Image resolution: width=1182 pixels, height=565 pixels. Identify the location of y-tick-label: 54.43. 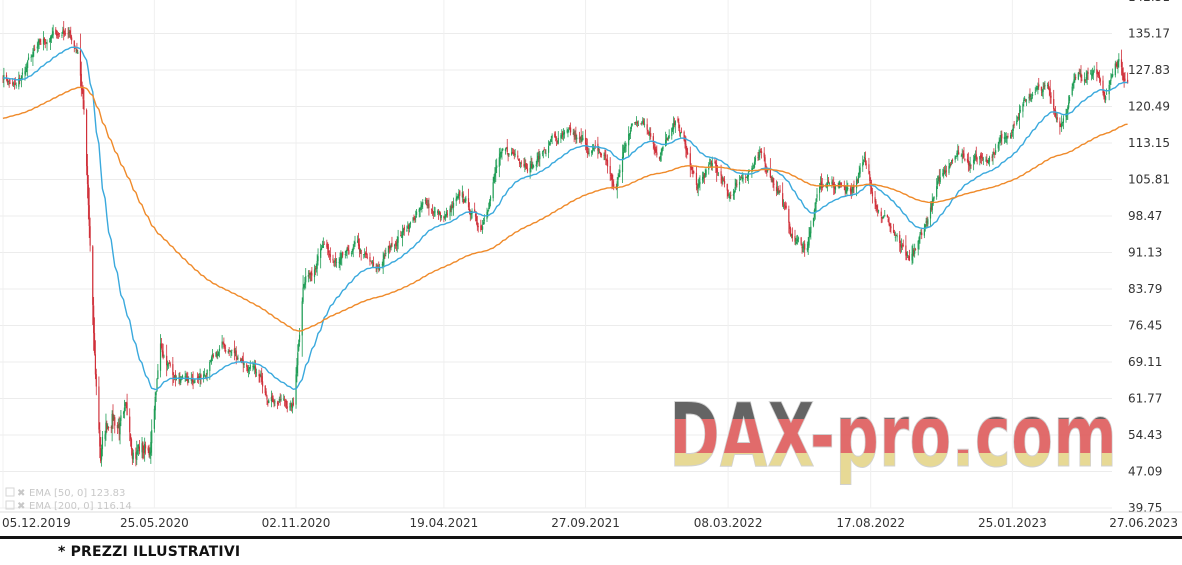
(1145, 435).